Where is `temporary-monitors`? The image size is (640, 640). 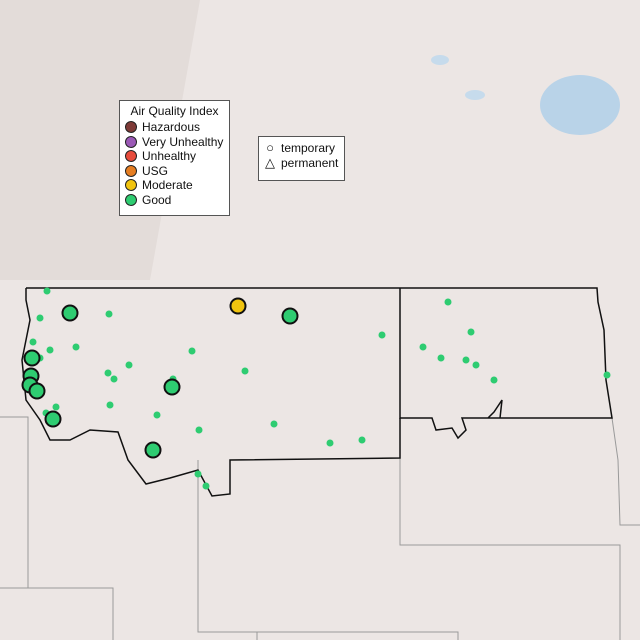 temporary-monitors is located at coordinates (160, 378).